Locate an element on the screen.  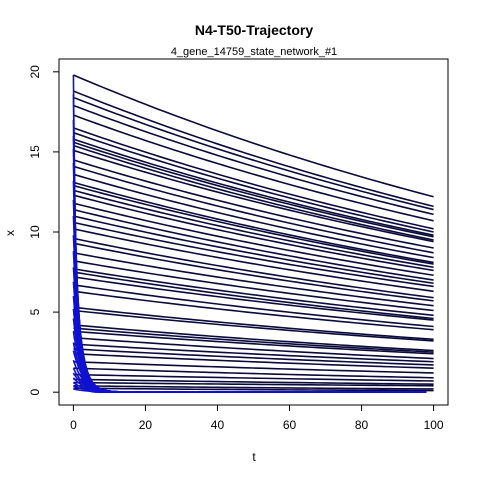
chart-title: N4-T50-Trajectory is located at coordinates (254, 30).